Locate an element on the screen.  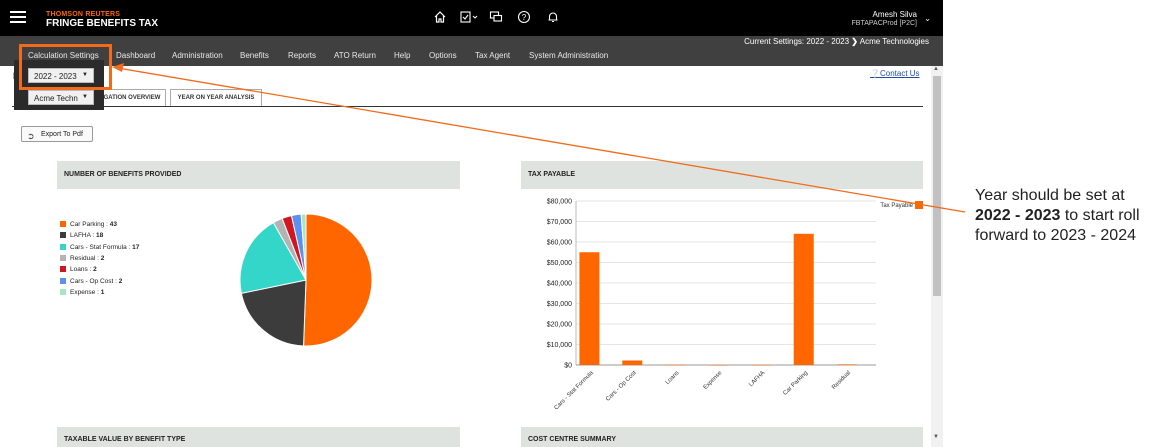
y-tick-label: $0 is located at coordinates (568, 366).